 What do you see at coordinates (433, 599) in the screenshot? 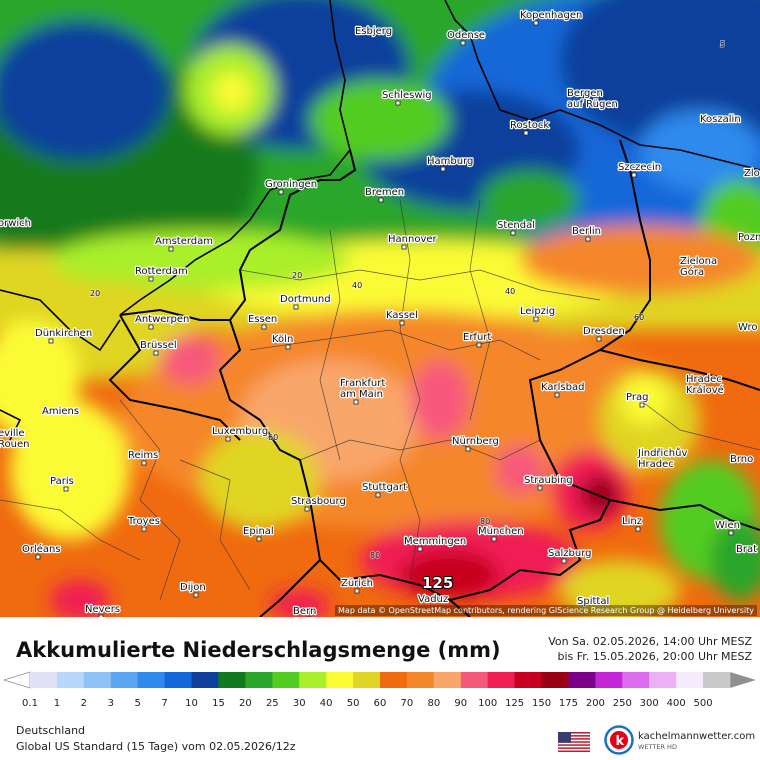
I see `svg-text: Vaduz` at bounding box center [433, 599].